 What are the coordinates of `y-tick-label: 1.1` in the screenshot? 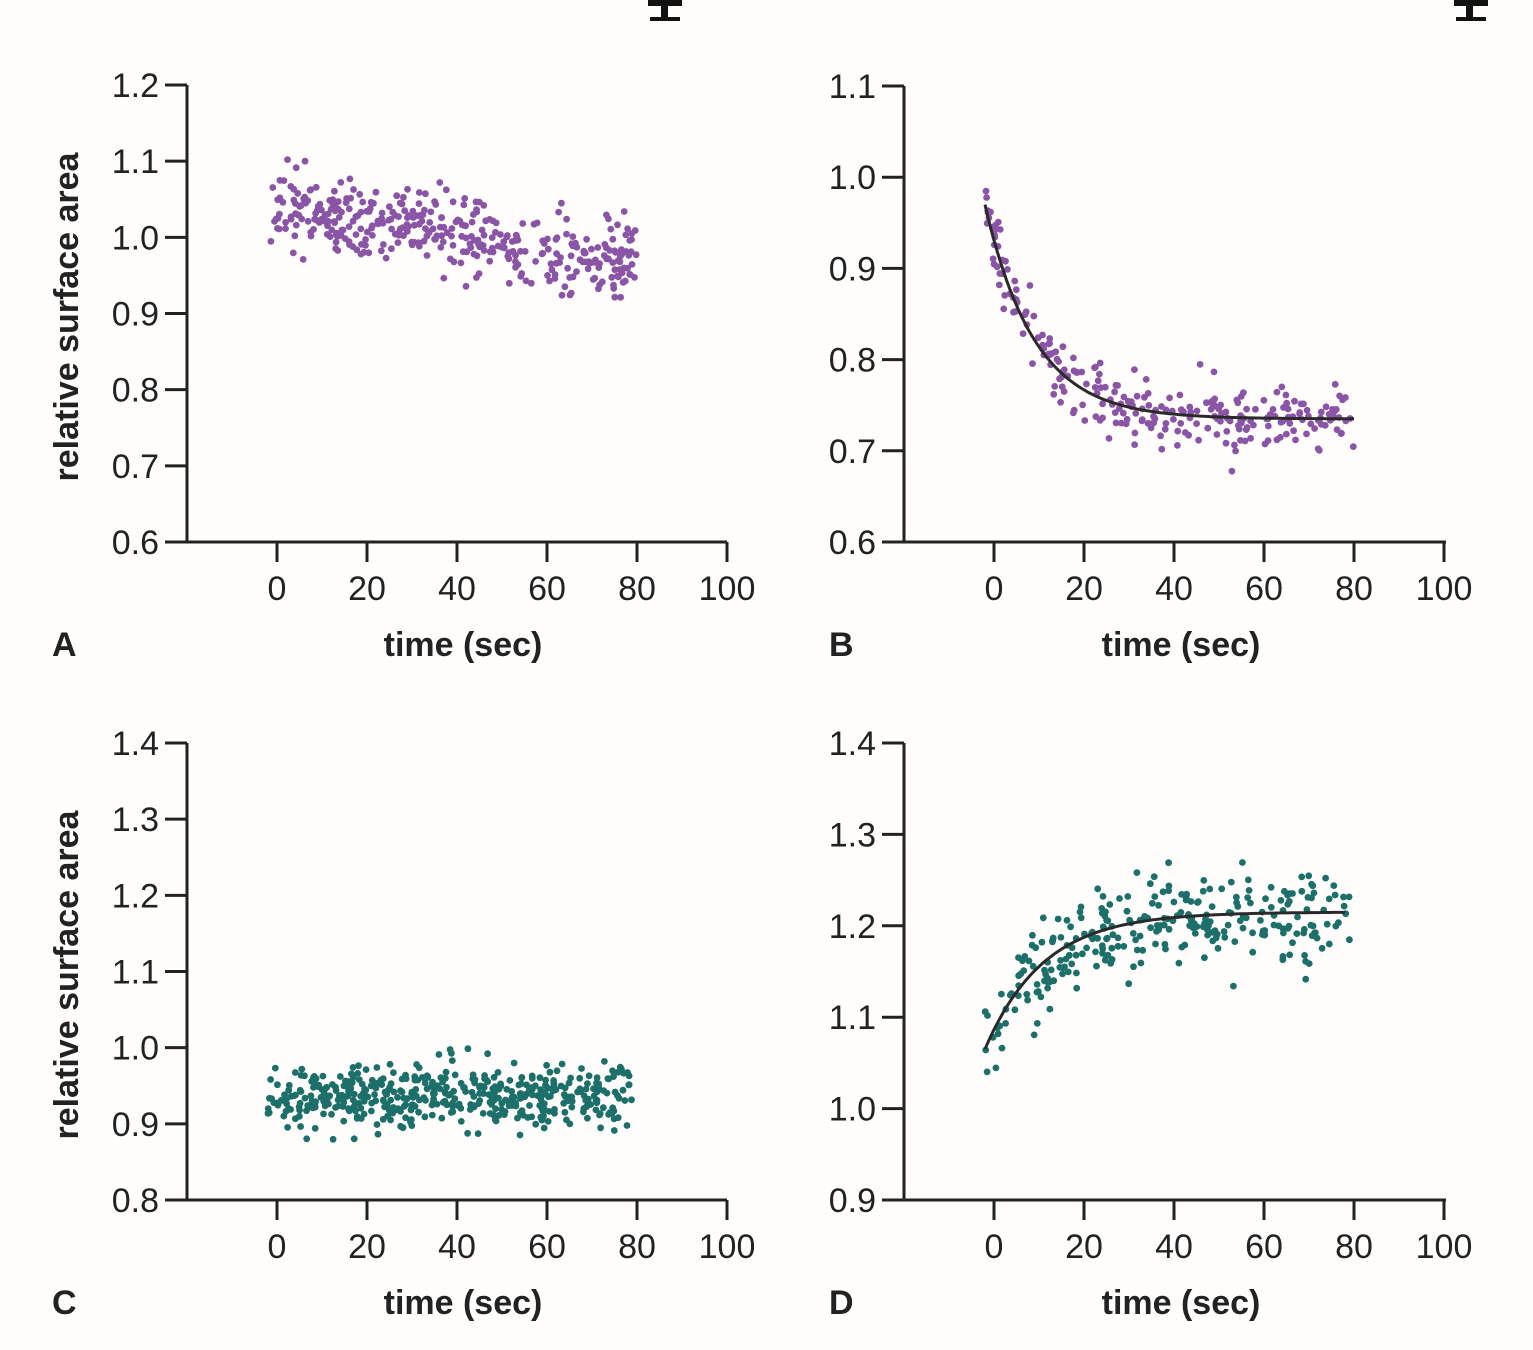 It's located at (135, 973).